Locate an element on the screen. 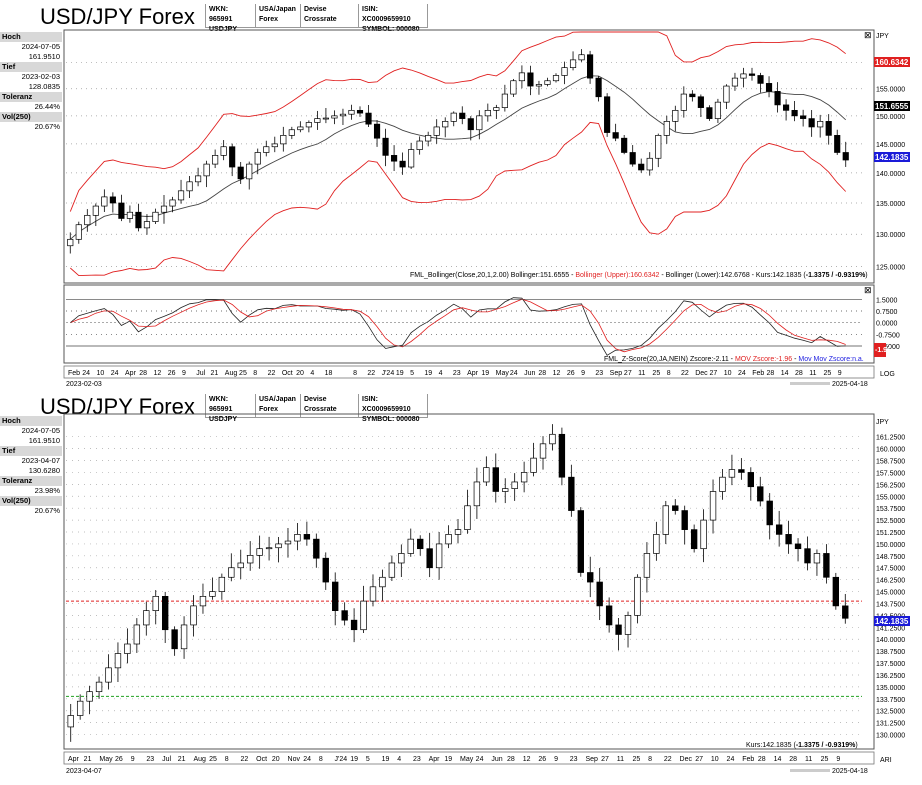 This screenshot has height=785, width=922. y-tick-label: 145.0000 is located at coordinates (890, 145).